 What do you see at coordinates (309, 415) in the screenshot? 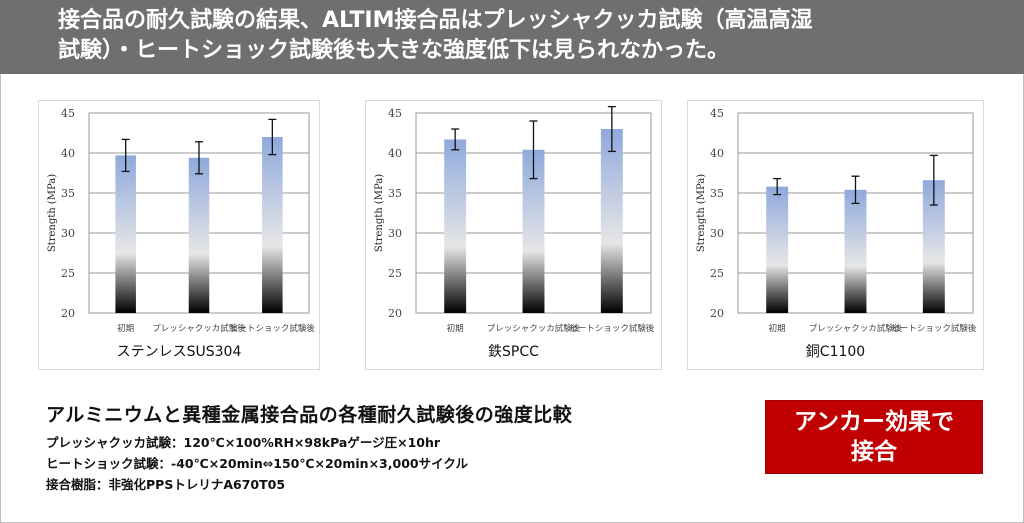
I see `caption-title: アルミニウムと異種金属接合品の各種耐久試験後の強度比較` at bounding box center [309, 415].